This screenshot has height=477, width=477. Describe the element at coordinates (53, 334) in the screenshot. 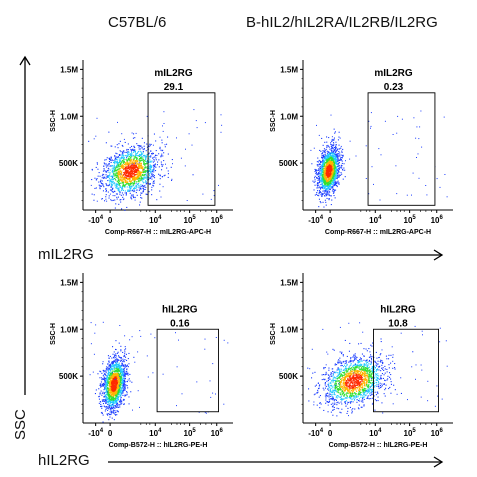

I see `y-axis-title: SSC-H` at that location.